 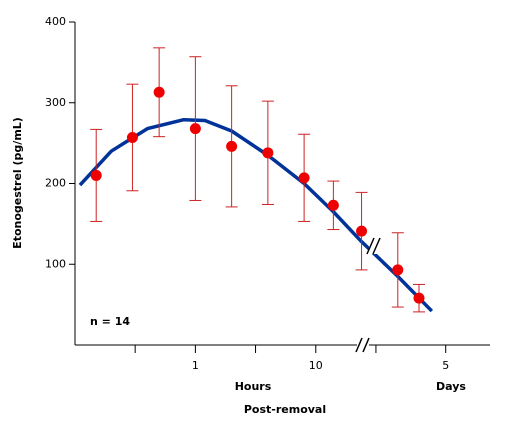 What do you see at coordinates (451, 386) in the screenshot?
I see `x-unit-label: Days` at bounding box center [451, 386].